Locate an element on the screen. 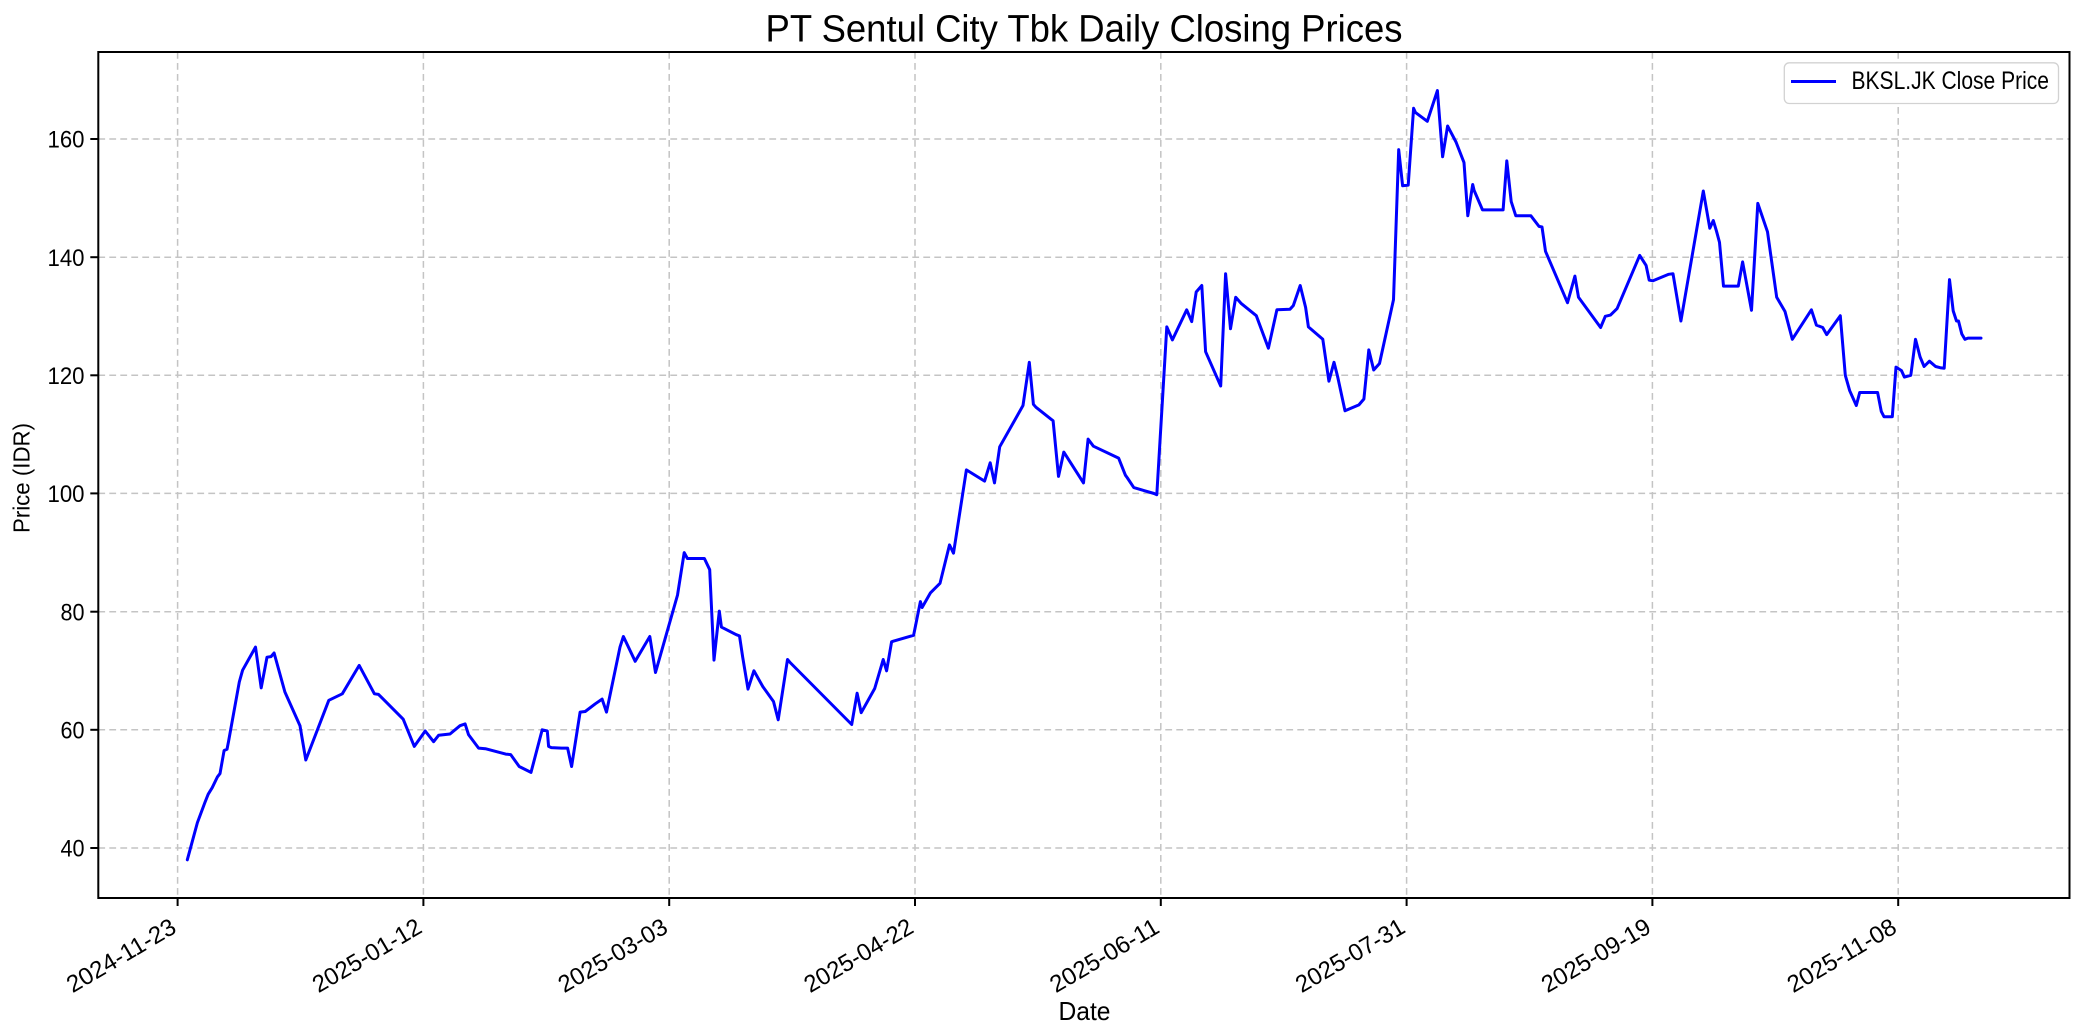 The width and height of the screenshot is (2084, 1035). svg-text: 80 is located at coordinates (73, 612).